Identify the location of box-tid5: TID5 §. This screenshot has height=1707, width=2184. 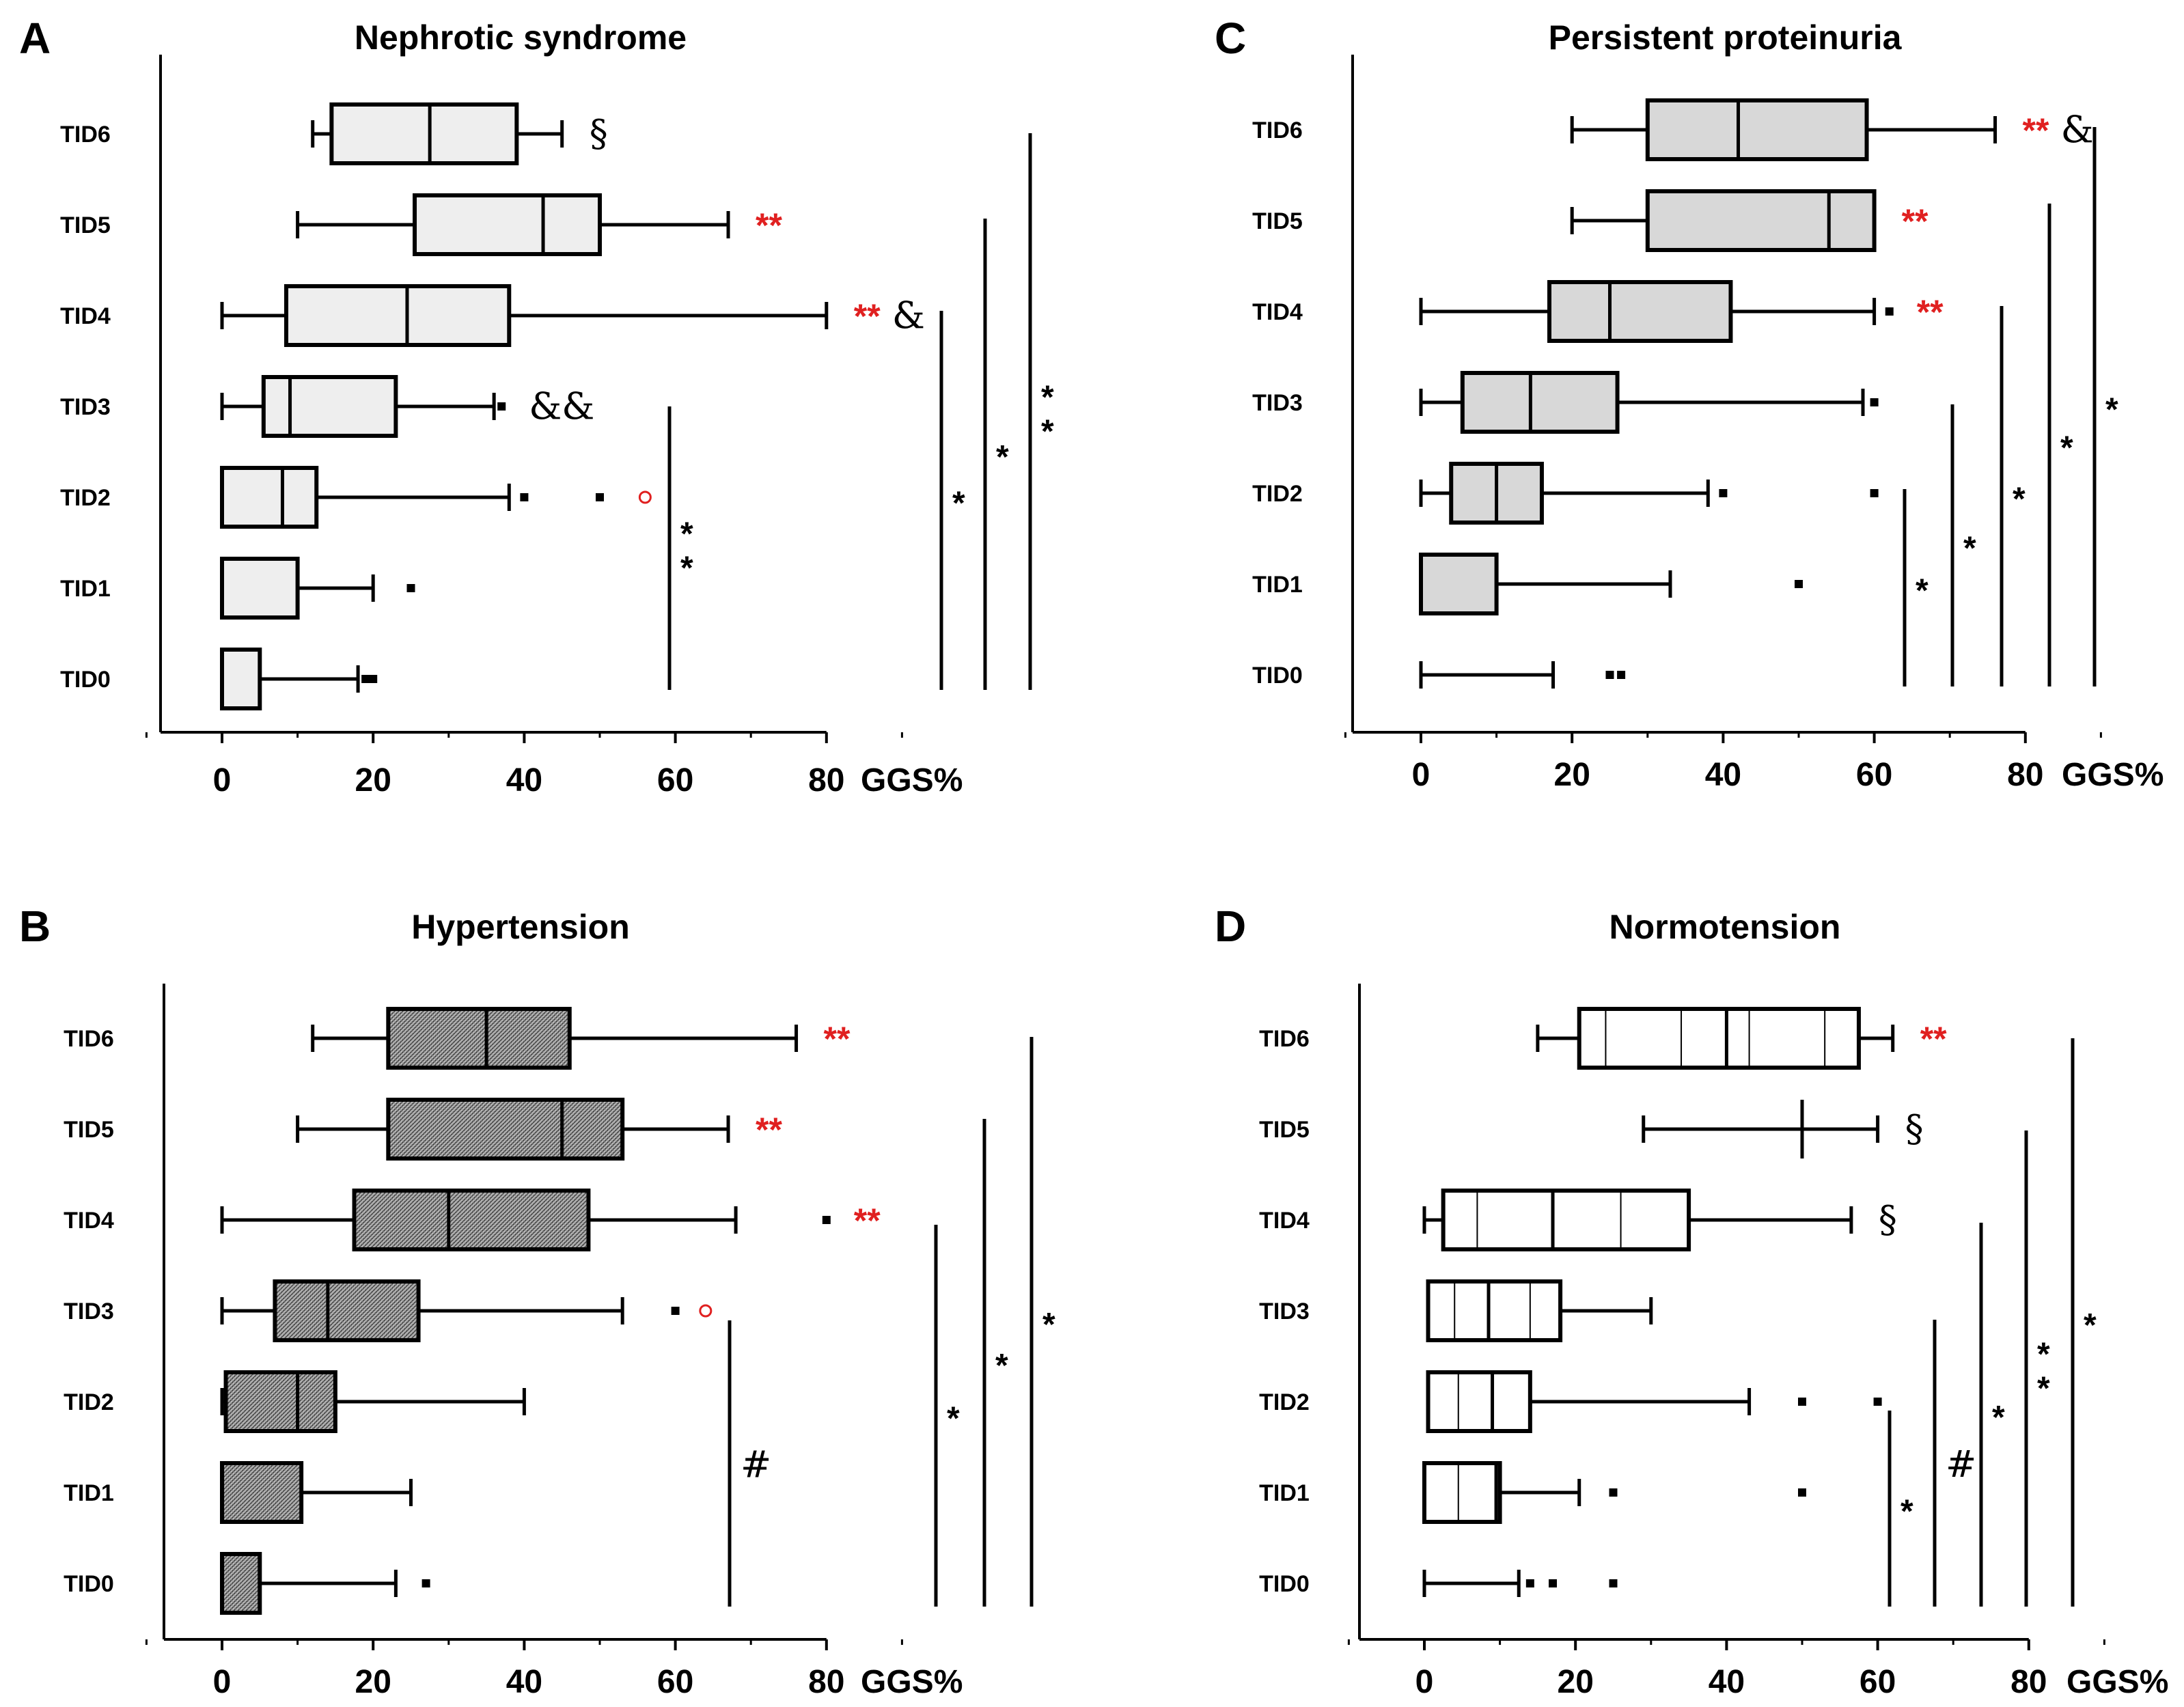
(1591, 1129).